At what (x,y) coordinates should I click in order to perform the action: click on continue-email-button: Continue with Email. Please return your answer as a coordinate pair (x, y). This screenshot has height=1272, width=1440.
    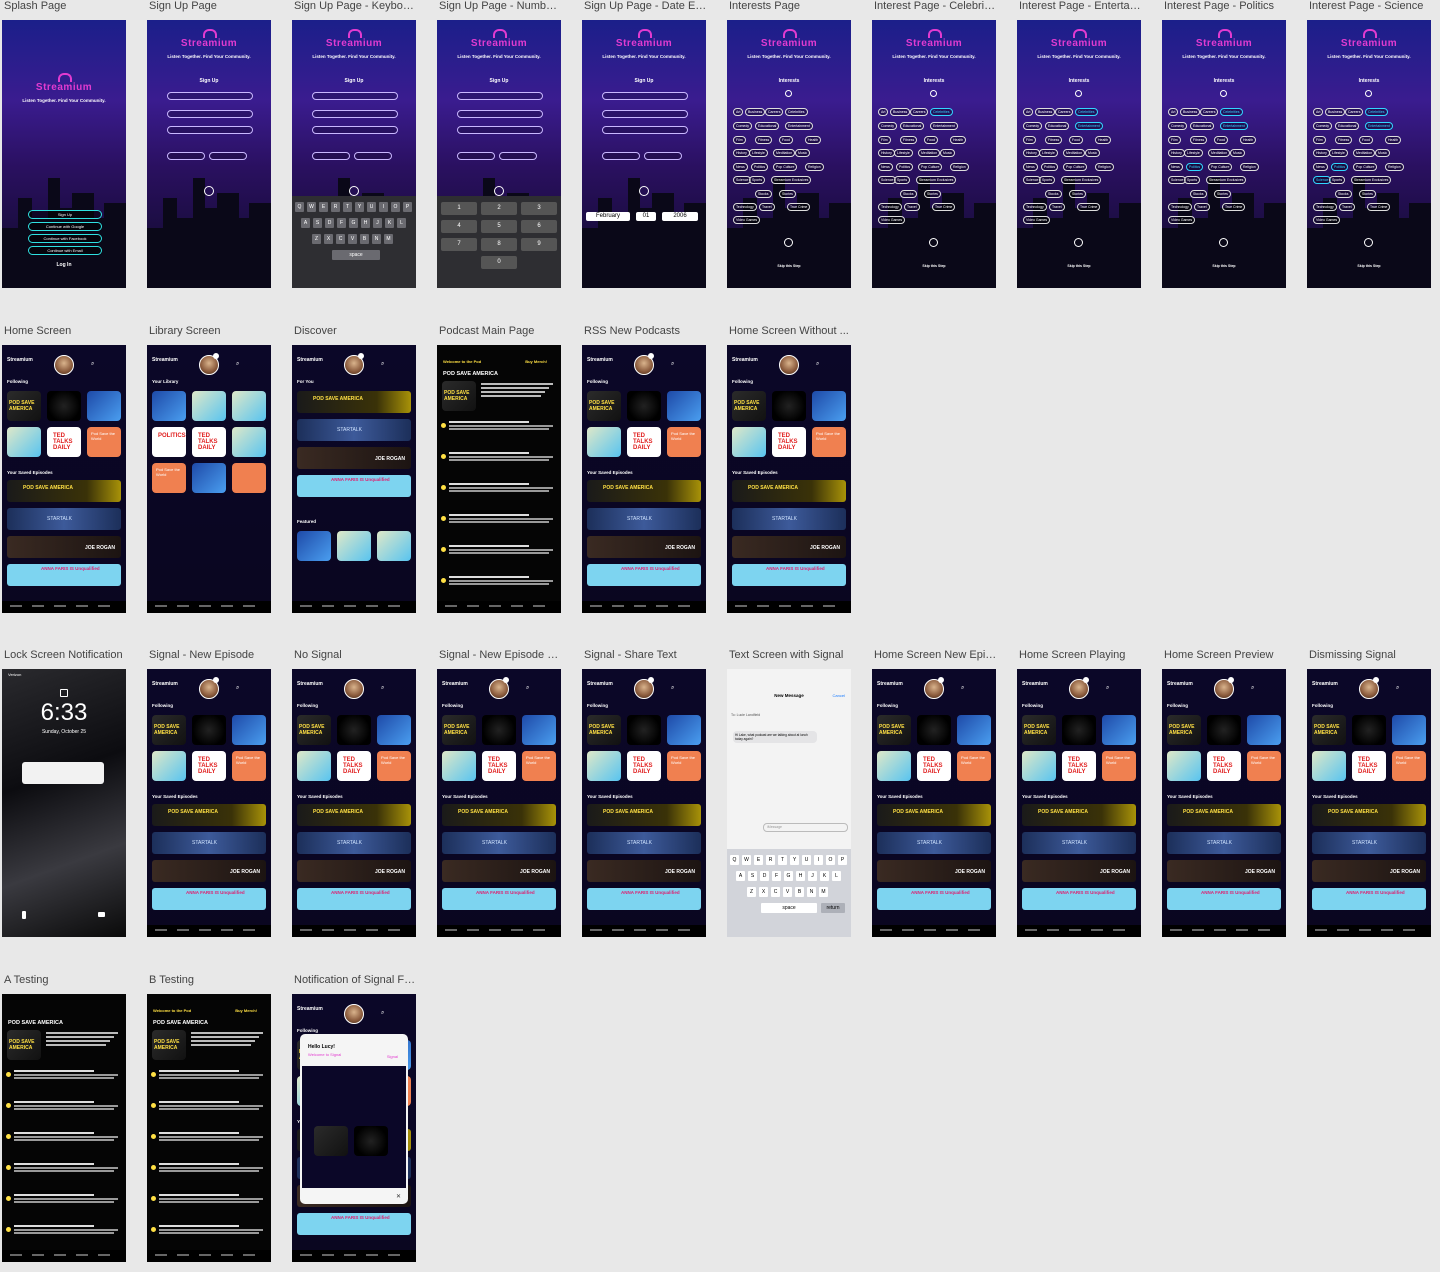
    Looking at the image, I should click on (65, 250).